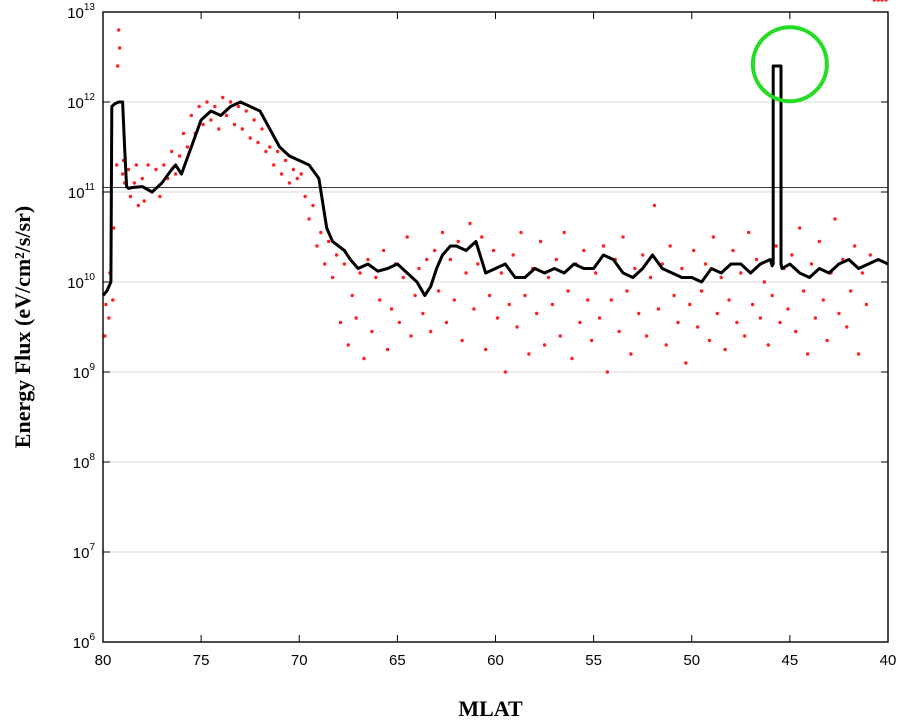 The image size is (898, 727). Describe the element at coordinates (84, 552) in the screenshot. I see `y-tick-label: 107` at that location.